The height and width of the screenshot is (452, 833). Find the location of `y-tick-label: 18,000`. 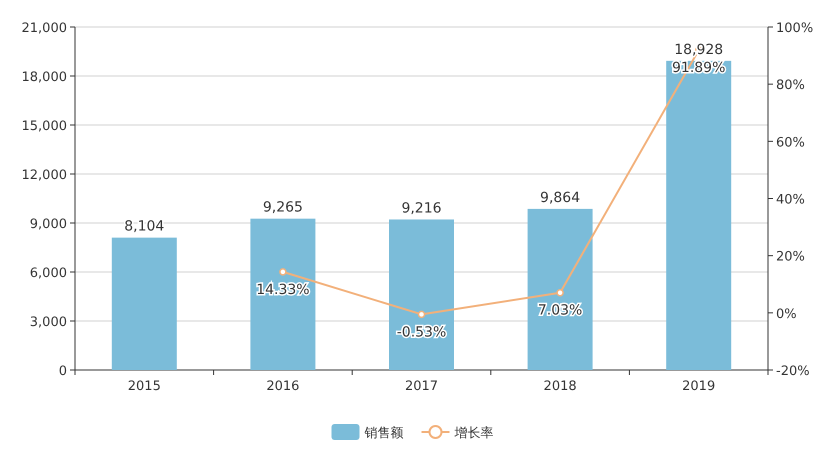

y-tick-label: 18,000 is located at coordinates (44, 77).